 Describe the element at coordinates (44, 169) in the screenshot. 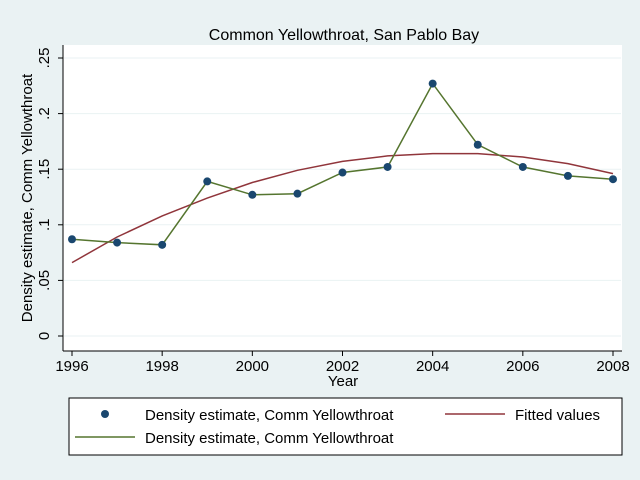

I see `y-tick-label: .15` at that location.